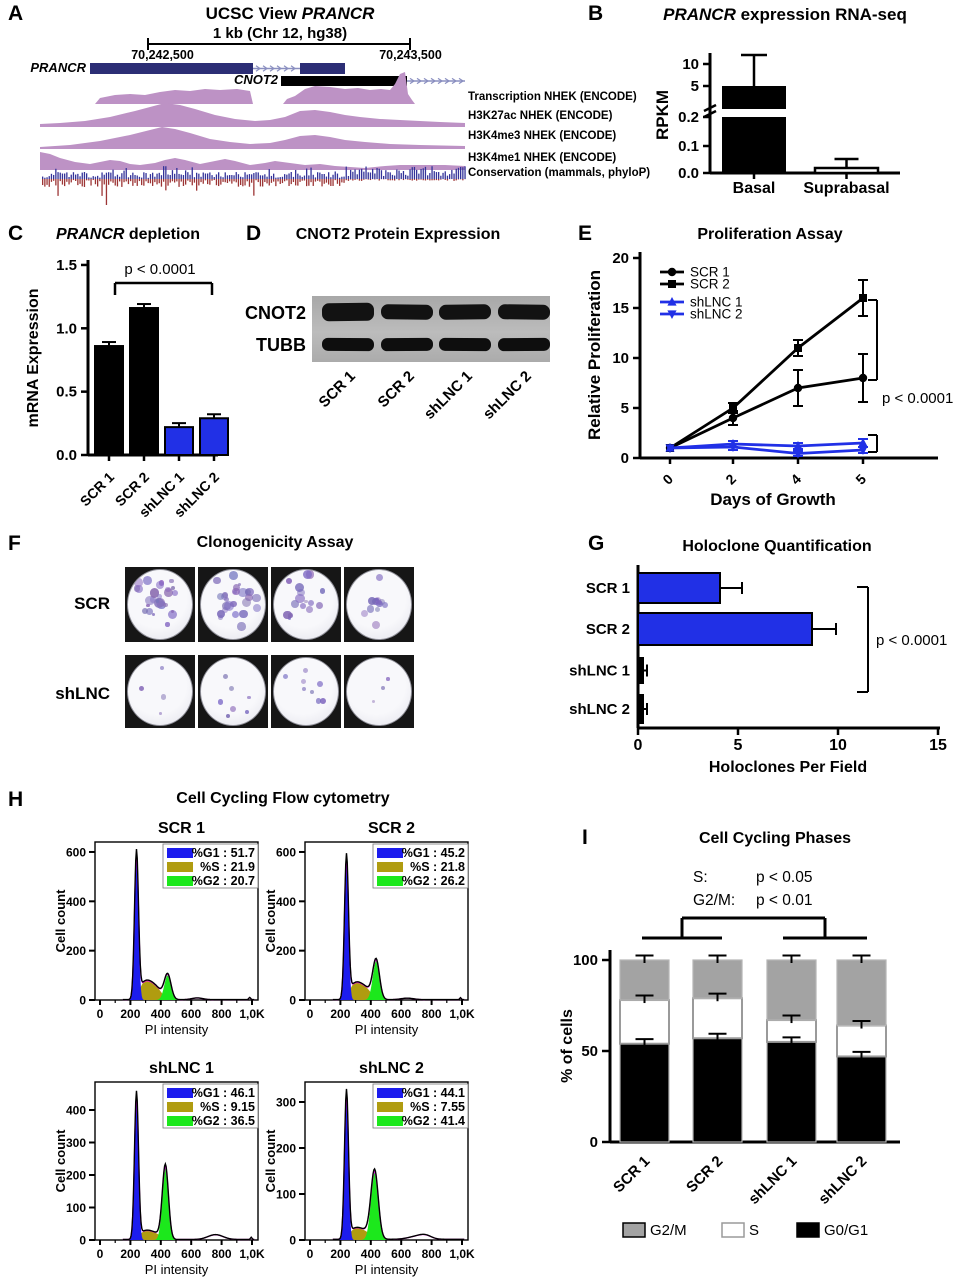 The width and height of the screenshot is (954, 1280). What do you see at coordinates (398, 359) in the screenshot?
I see `western-blot: CNOT2 TUBB SCR 1 SCR 2 shLNC 1 shLNC 2` at bounding box center [398, 359].